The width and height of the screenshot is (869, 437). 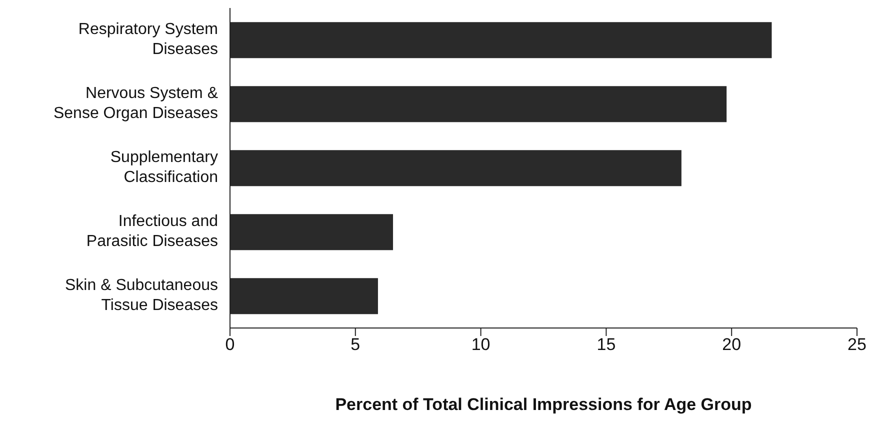 What do you see at coordinates (355, 344) in the screenshot?
I see `x-tick-label: 5` at bounding box center [355, 344].